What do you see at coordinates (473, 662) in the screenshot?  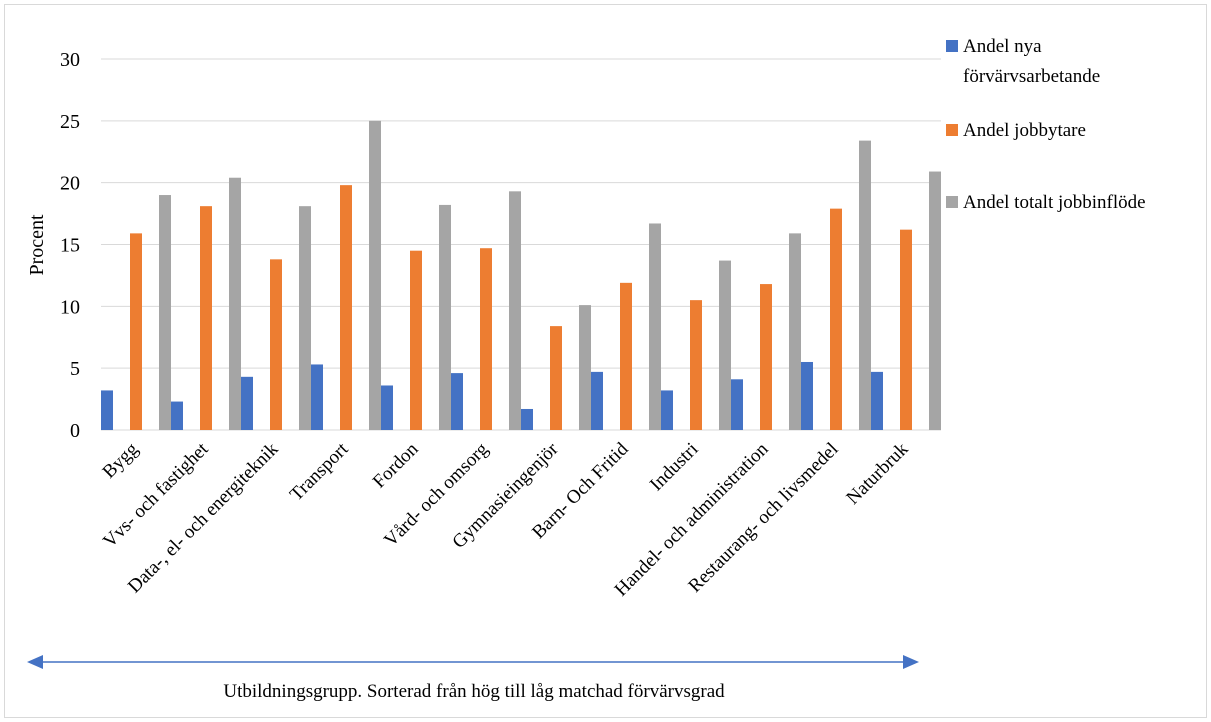 I see `direction-arrow` at bounding box center [473, 662].